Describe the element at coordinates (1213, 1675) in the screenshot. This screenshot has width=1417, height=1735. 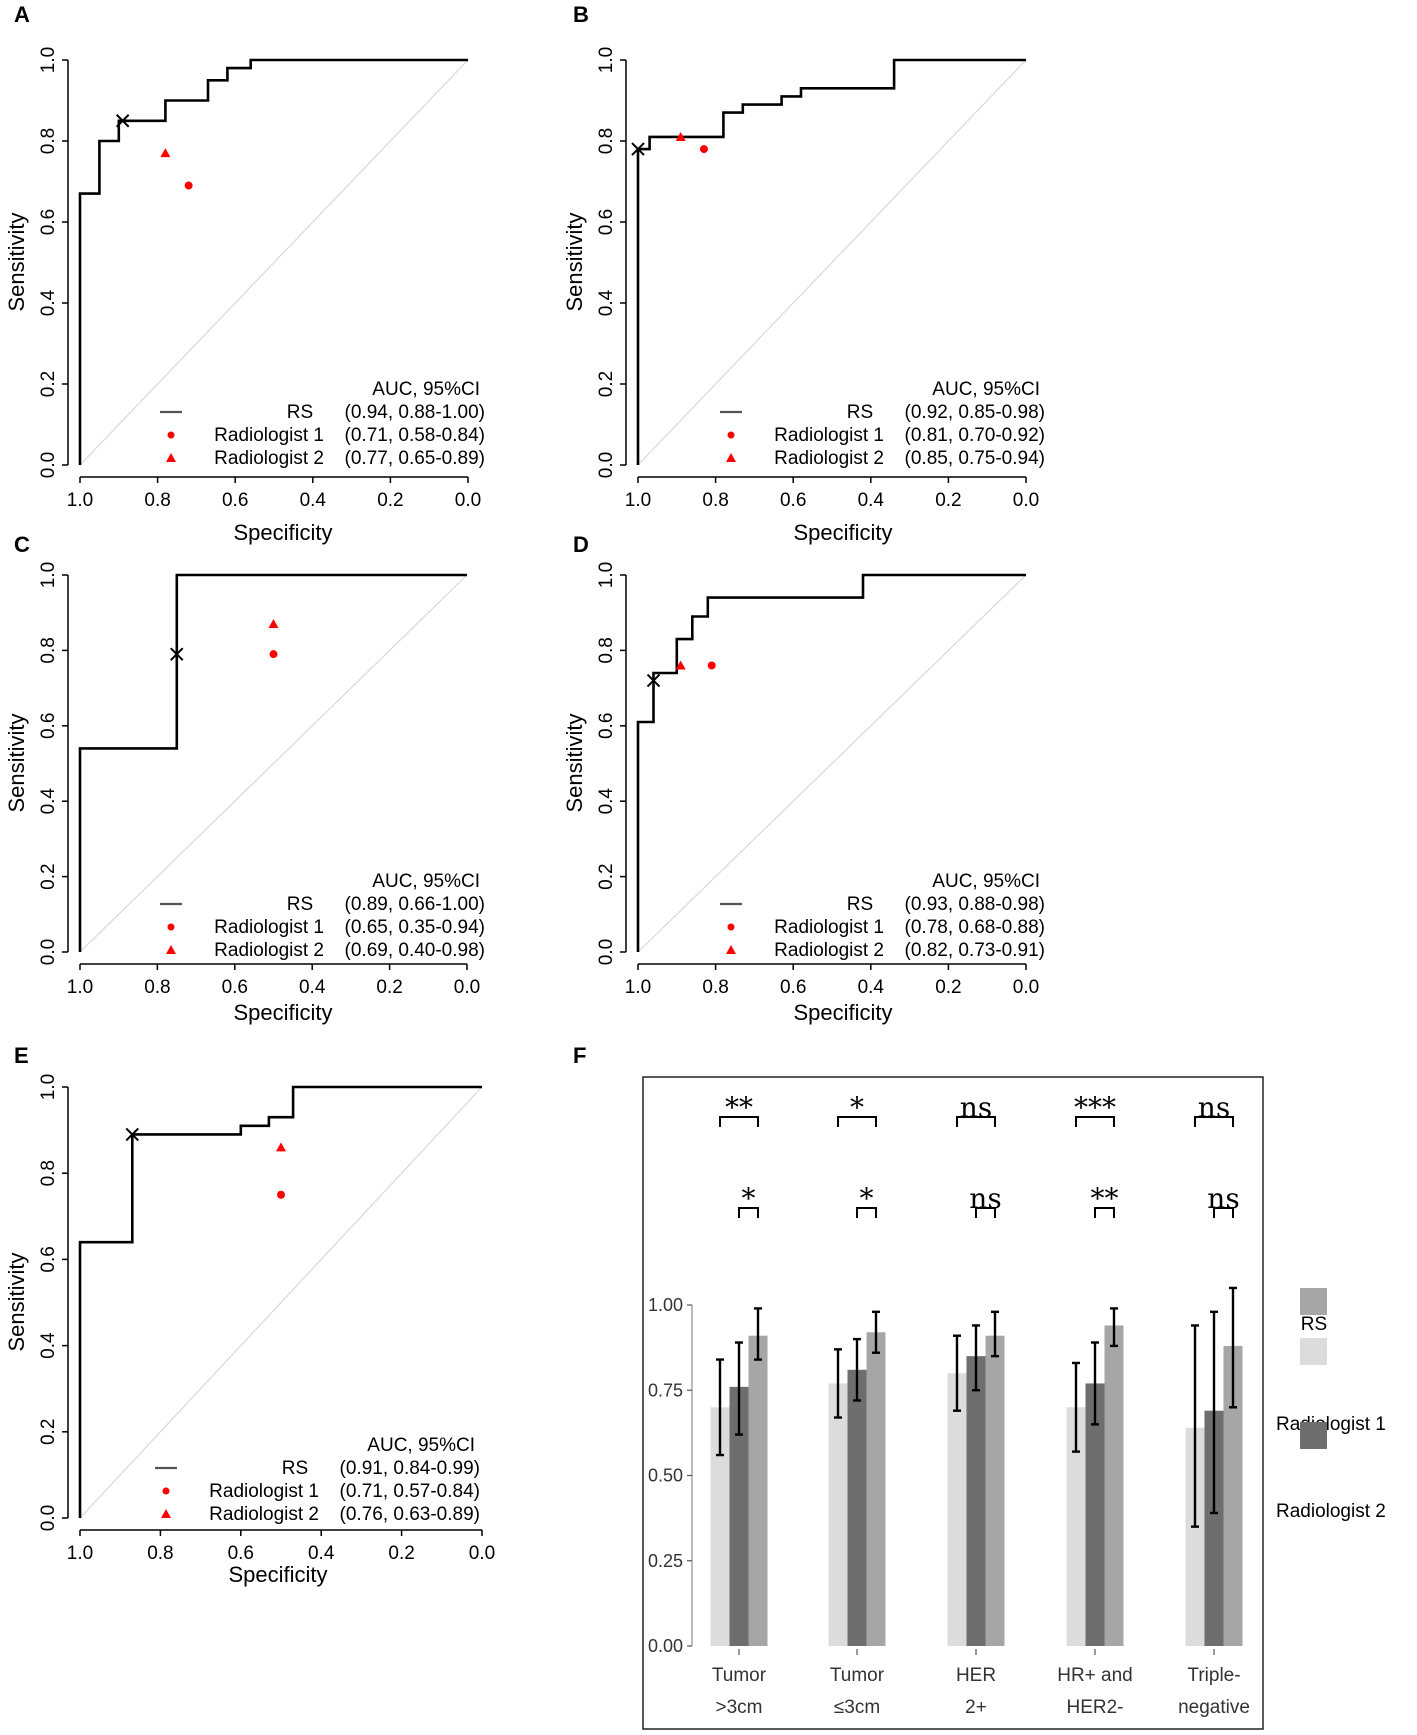
I see `category-label-line1: Triple-` at that location.